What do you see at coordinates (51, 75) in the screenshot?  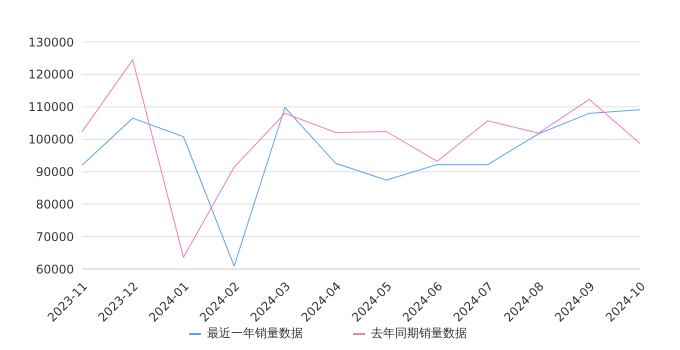 I see `y-tick-label: 120000` at bounding box center [51, 75].